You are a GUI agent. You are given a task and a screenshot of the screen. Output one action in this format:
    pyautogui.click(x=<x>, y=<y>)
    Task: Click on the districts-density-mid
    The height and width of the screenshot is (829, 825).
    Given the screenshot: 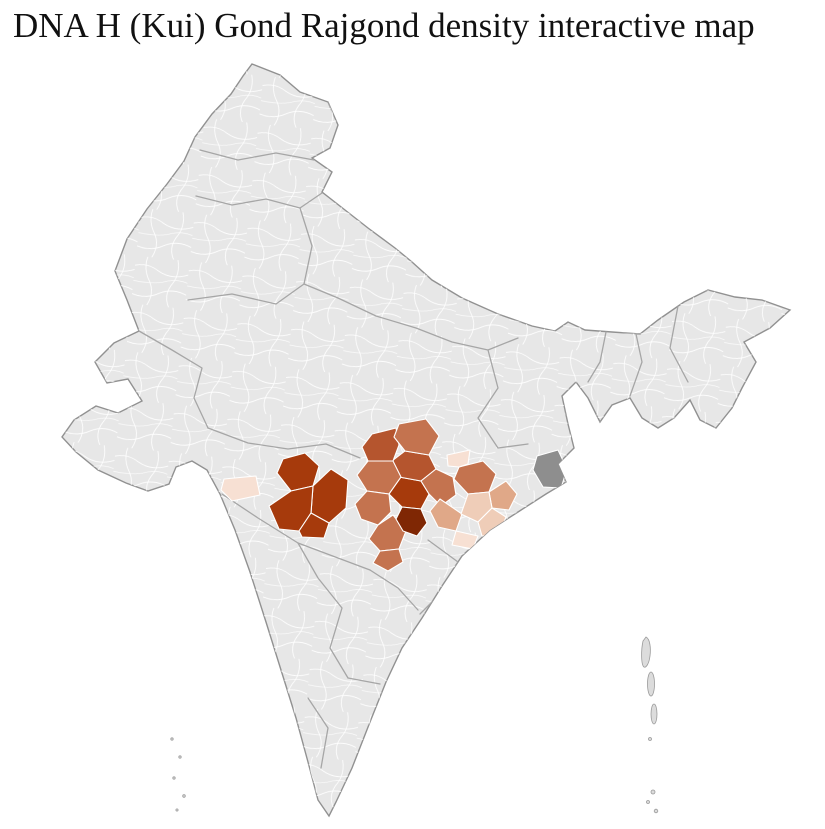 What is the action you would take?
    pyautogui.click(x=425, y=495)
    